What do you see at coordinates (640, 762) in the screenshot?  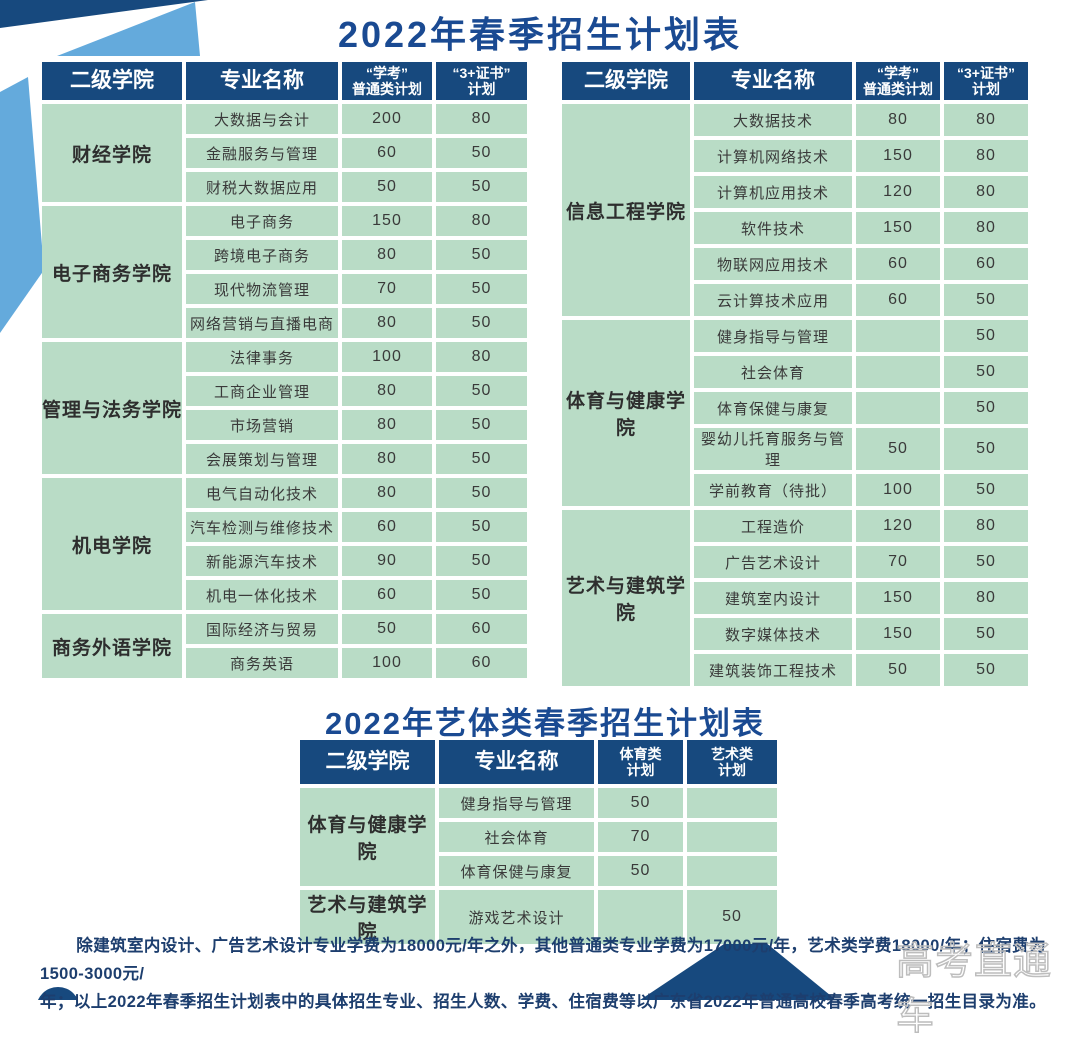 I see `column-header: 体育类 计划` at bounding box center [640, 762].